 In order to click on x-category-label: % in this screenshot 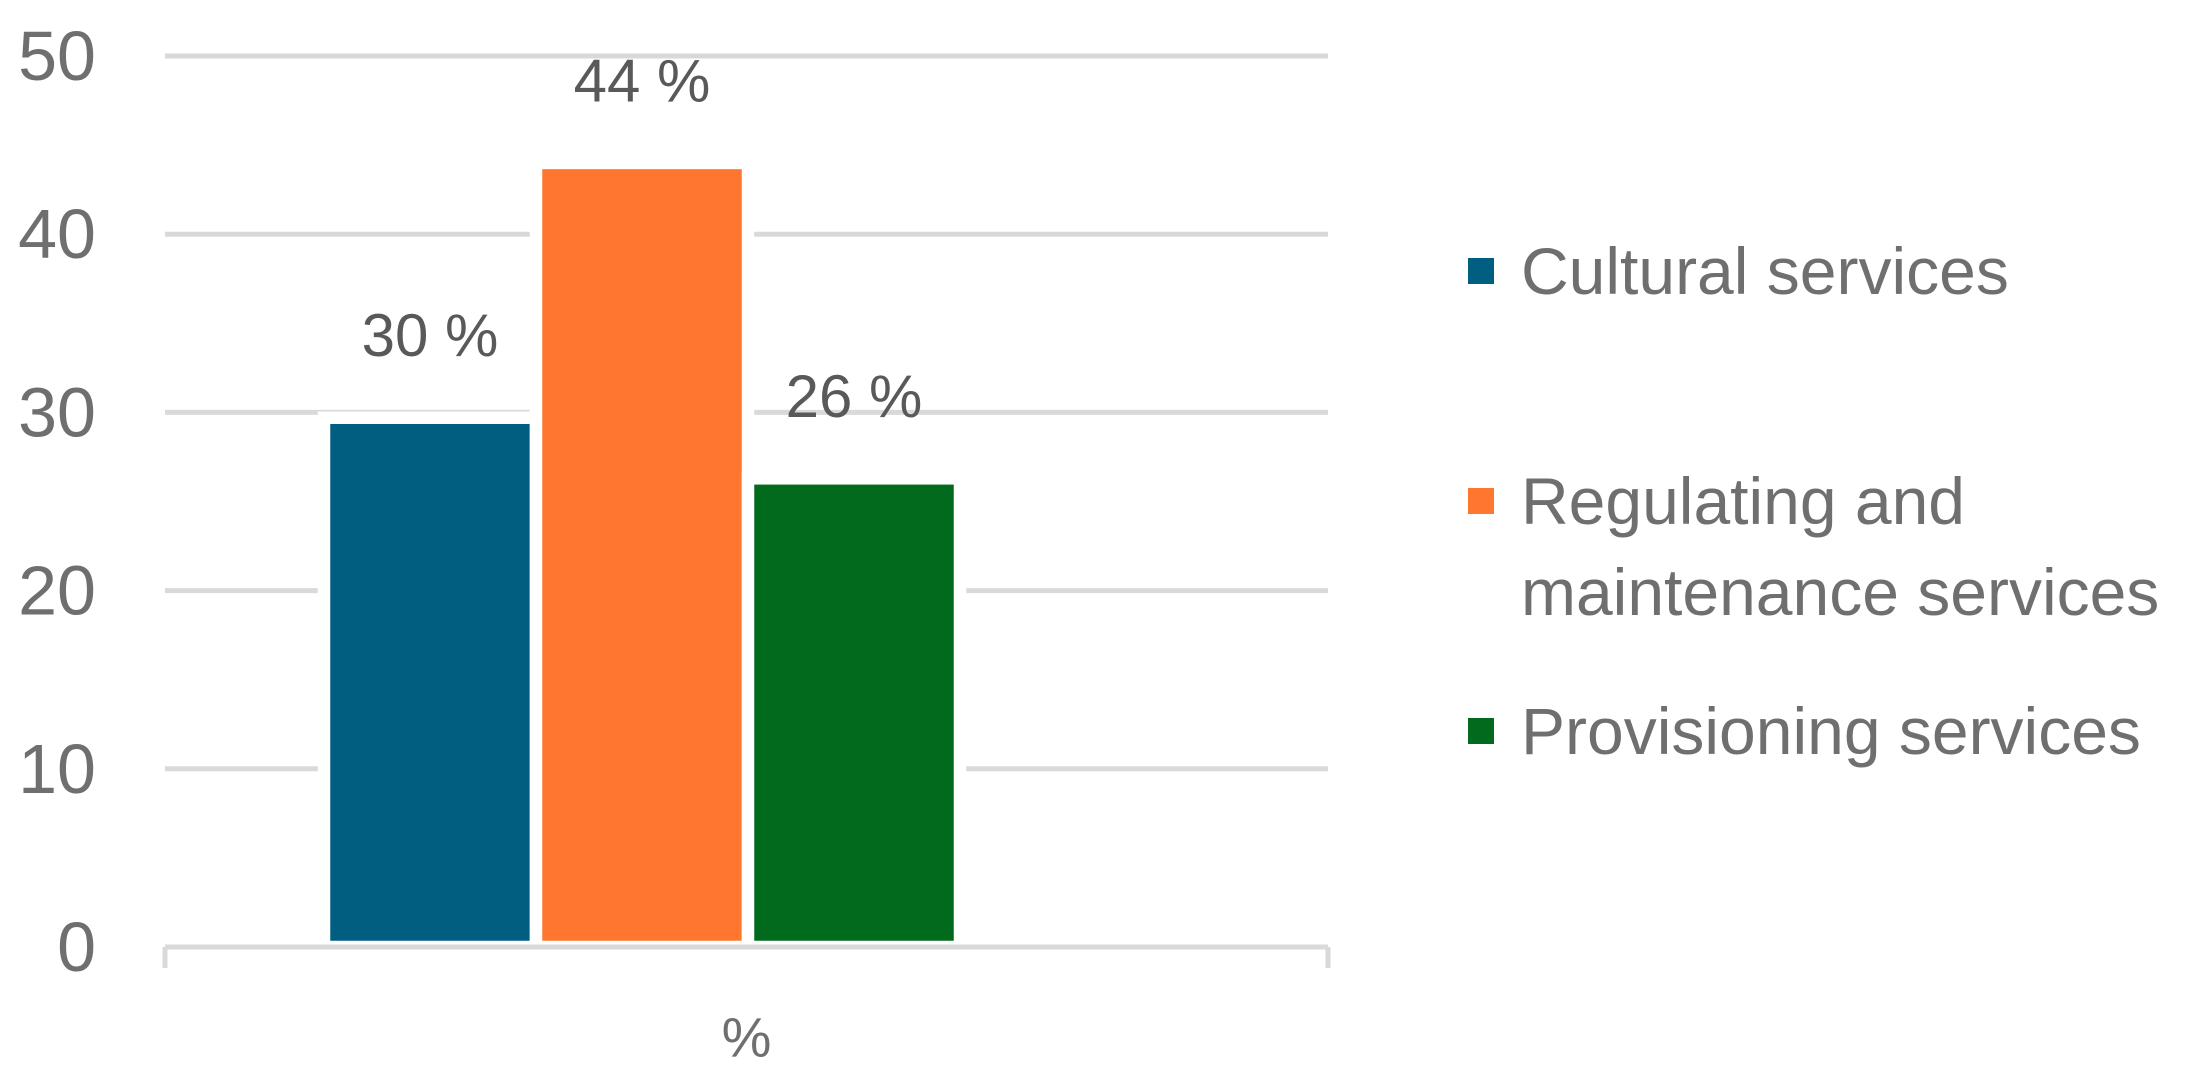, I will do `click(747, 1037)`.